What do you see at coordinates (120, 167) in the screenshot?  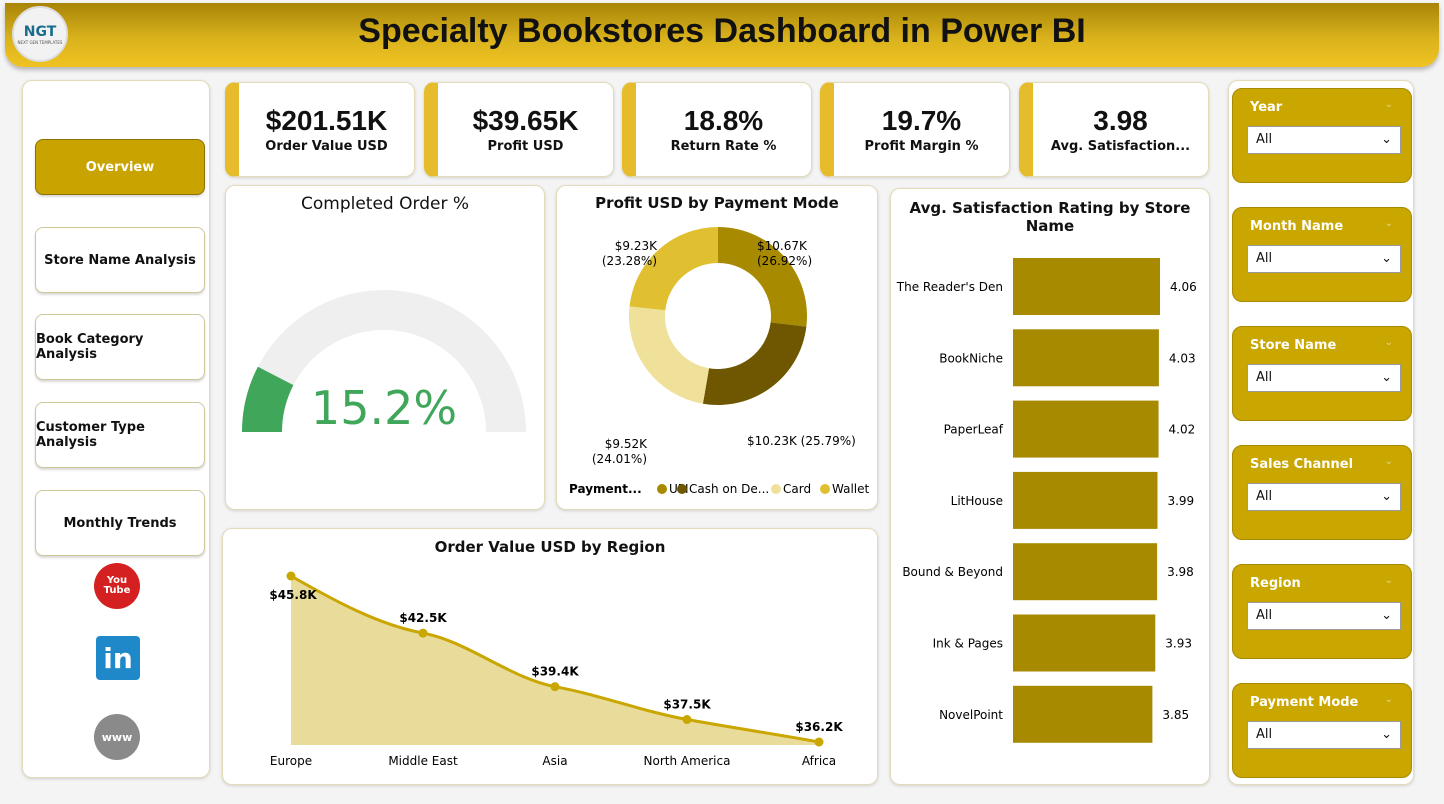 I see `nav-overview: Overview` at bounding box center [120, 167].